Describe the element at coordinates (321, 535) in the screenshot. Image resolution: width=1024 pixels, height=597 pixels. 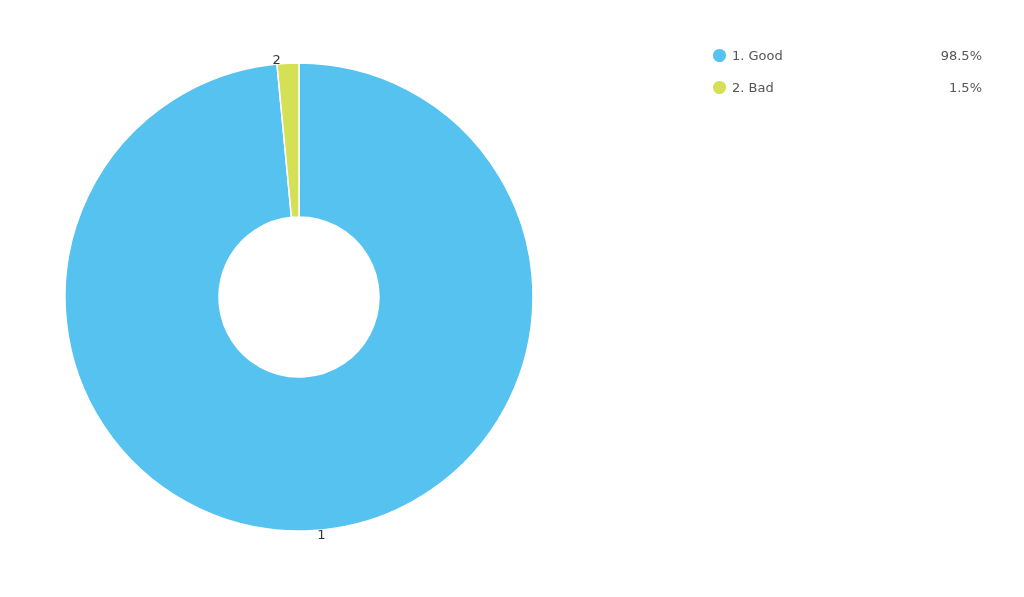
I see `text: 1` at that location.